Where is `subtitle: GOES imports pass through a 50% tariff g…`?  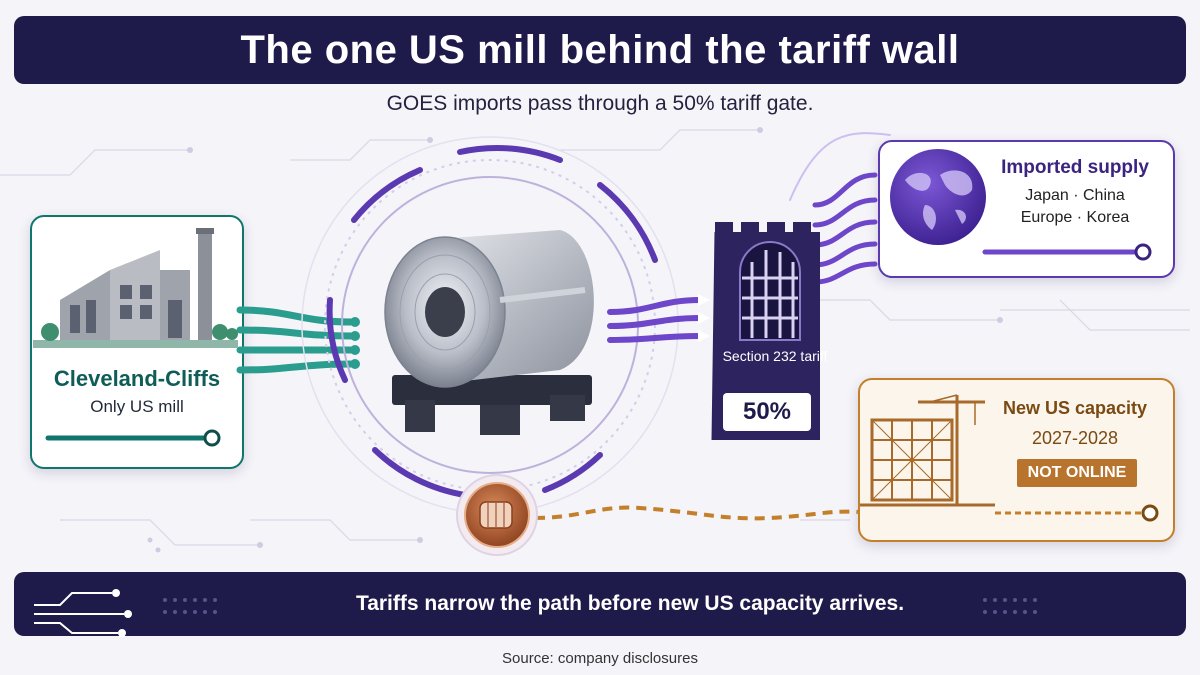
subtitle: GOES imports pass through a 50% tariff g… is located at coordinates (600, 103).